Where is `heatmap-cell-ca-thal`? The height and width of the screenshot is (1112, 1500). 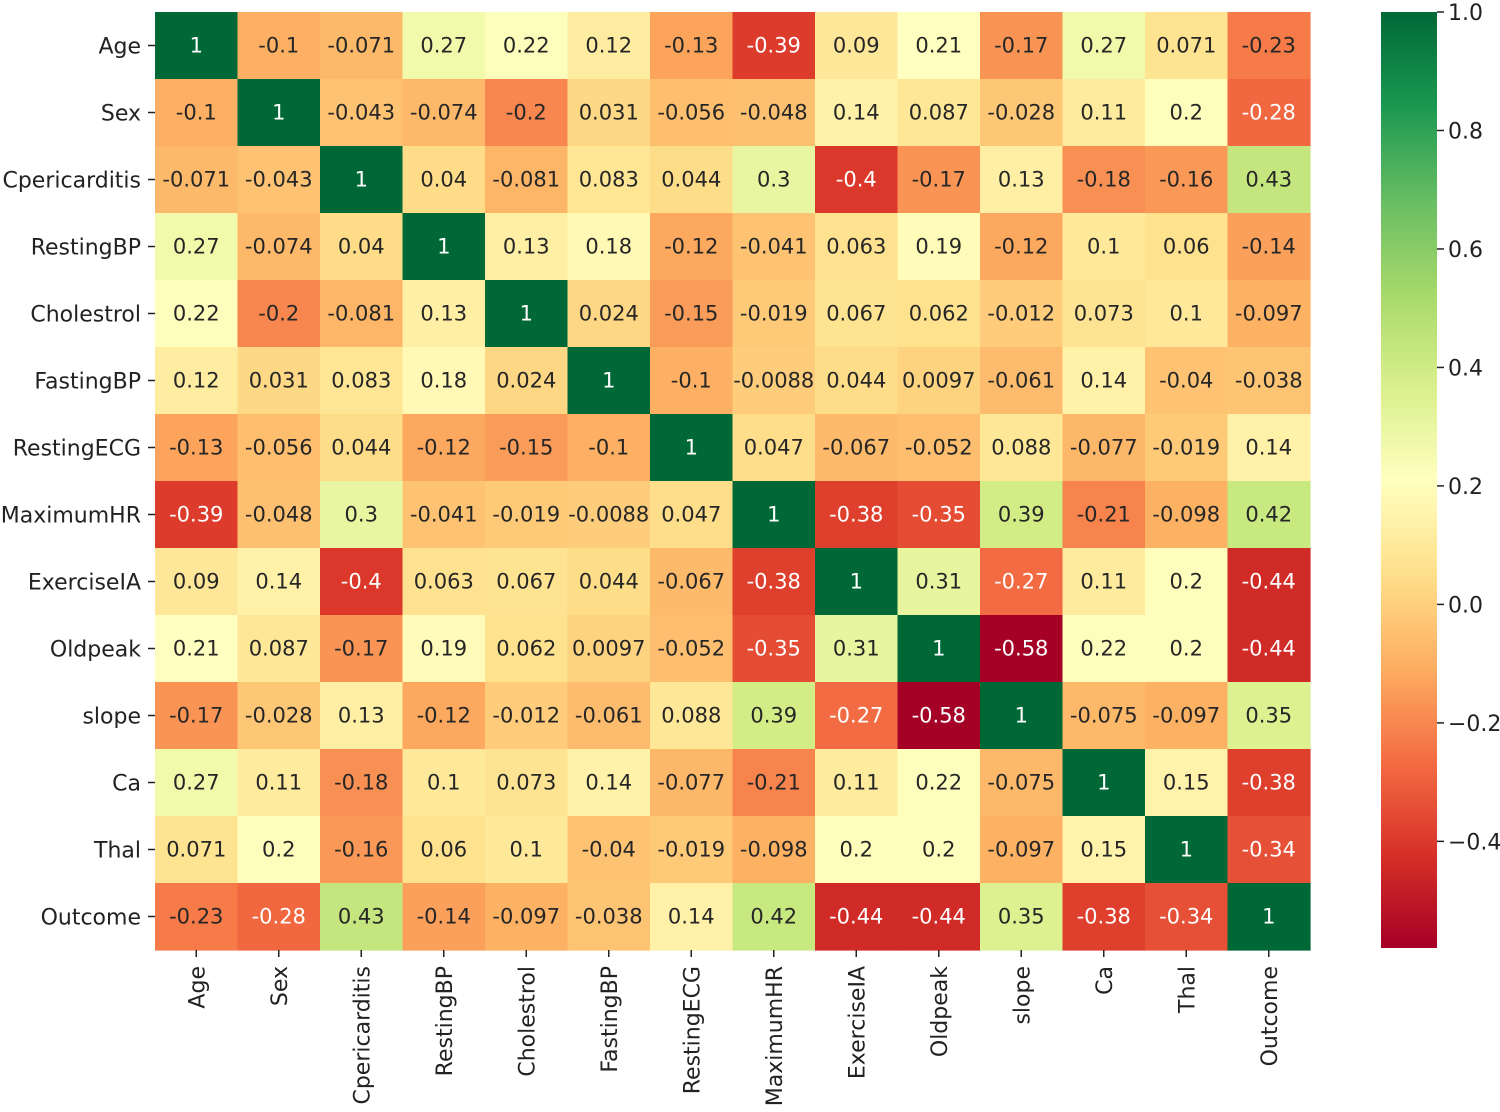 heatmap-cell-ca-thal is located at coordinates (1187, 783).